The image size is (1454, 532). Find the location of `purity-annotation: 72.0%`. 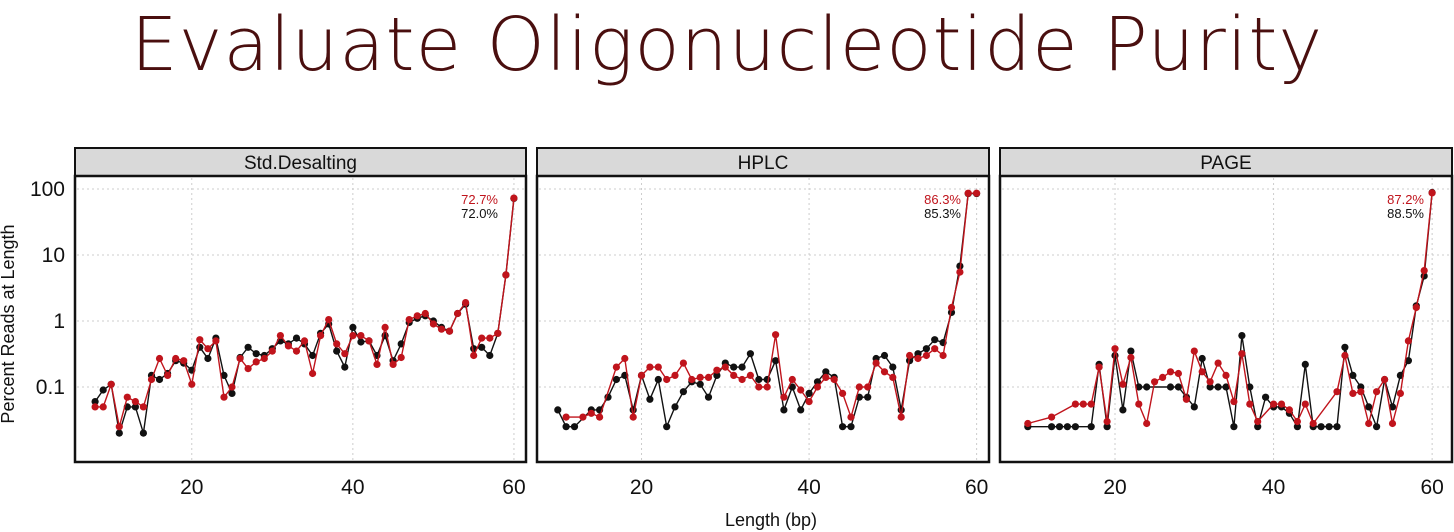

purity-annotation: 72.0% is located at coordinates (479, 213).